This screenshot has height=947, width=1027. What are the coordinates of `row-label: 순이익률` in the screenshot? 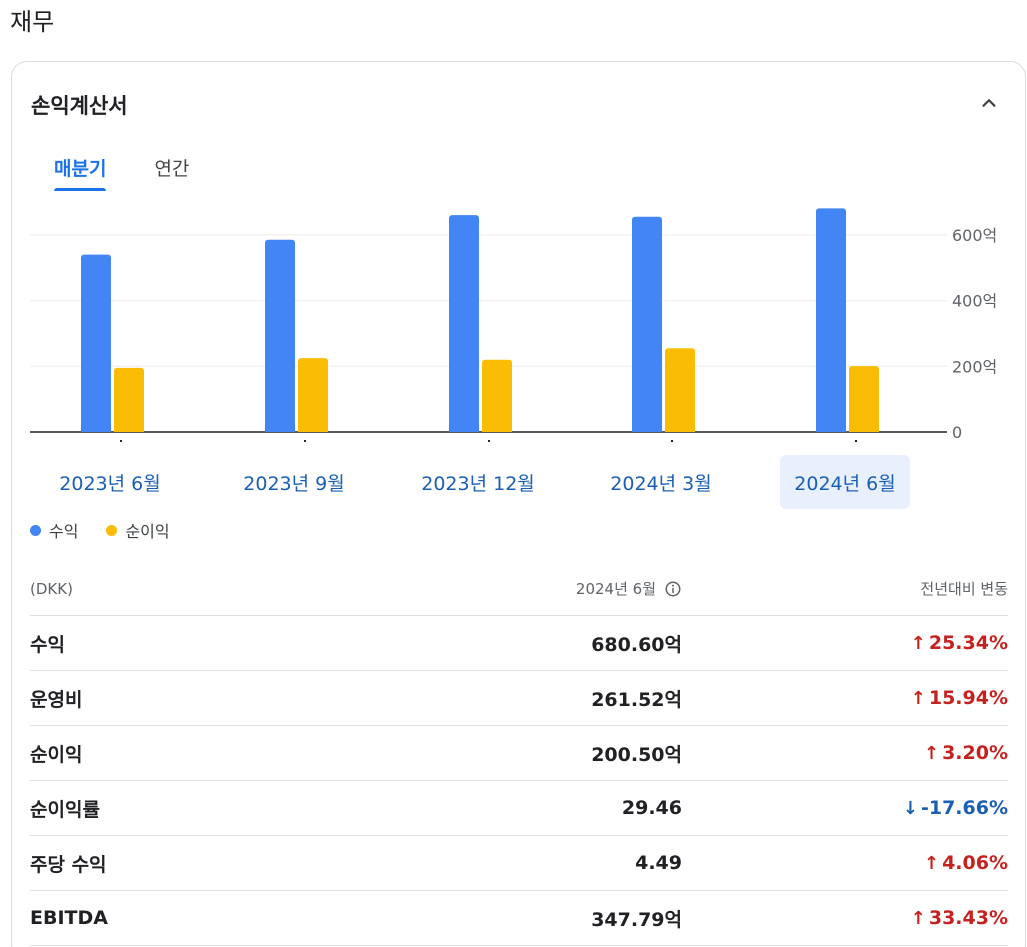 It's located at (65, 809).